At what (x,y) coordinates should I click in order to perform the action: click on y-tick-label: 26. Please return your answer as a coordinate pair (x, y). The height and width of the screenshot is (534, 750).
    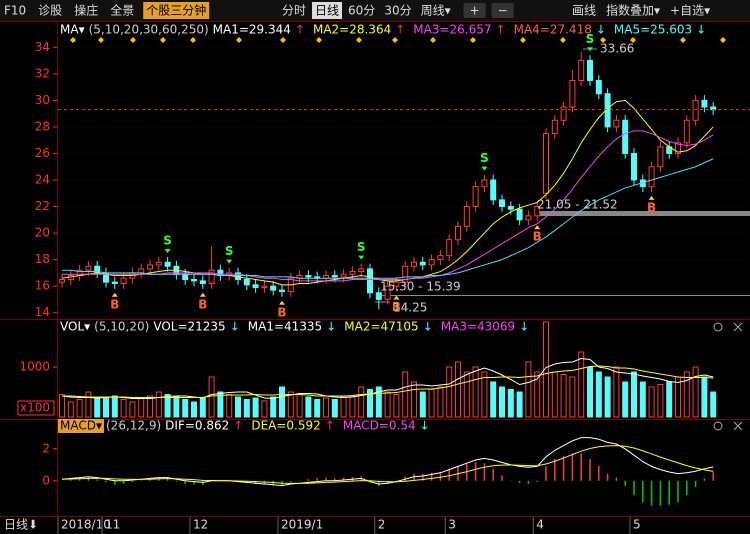
    Looking at the image, I should click on (42, 153).